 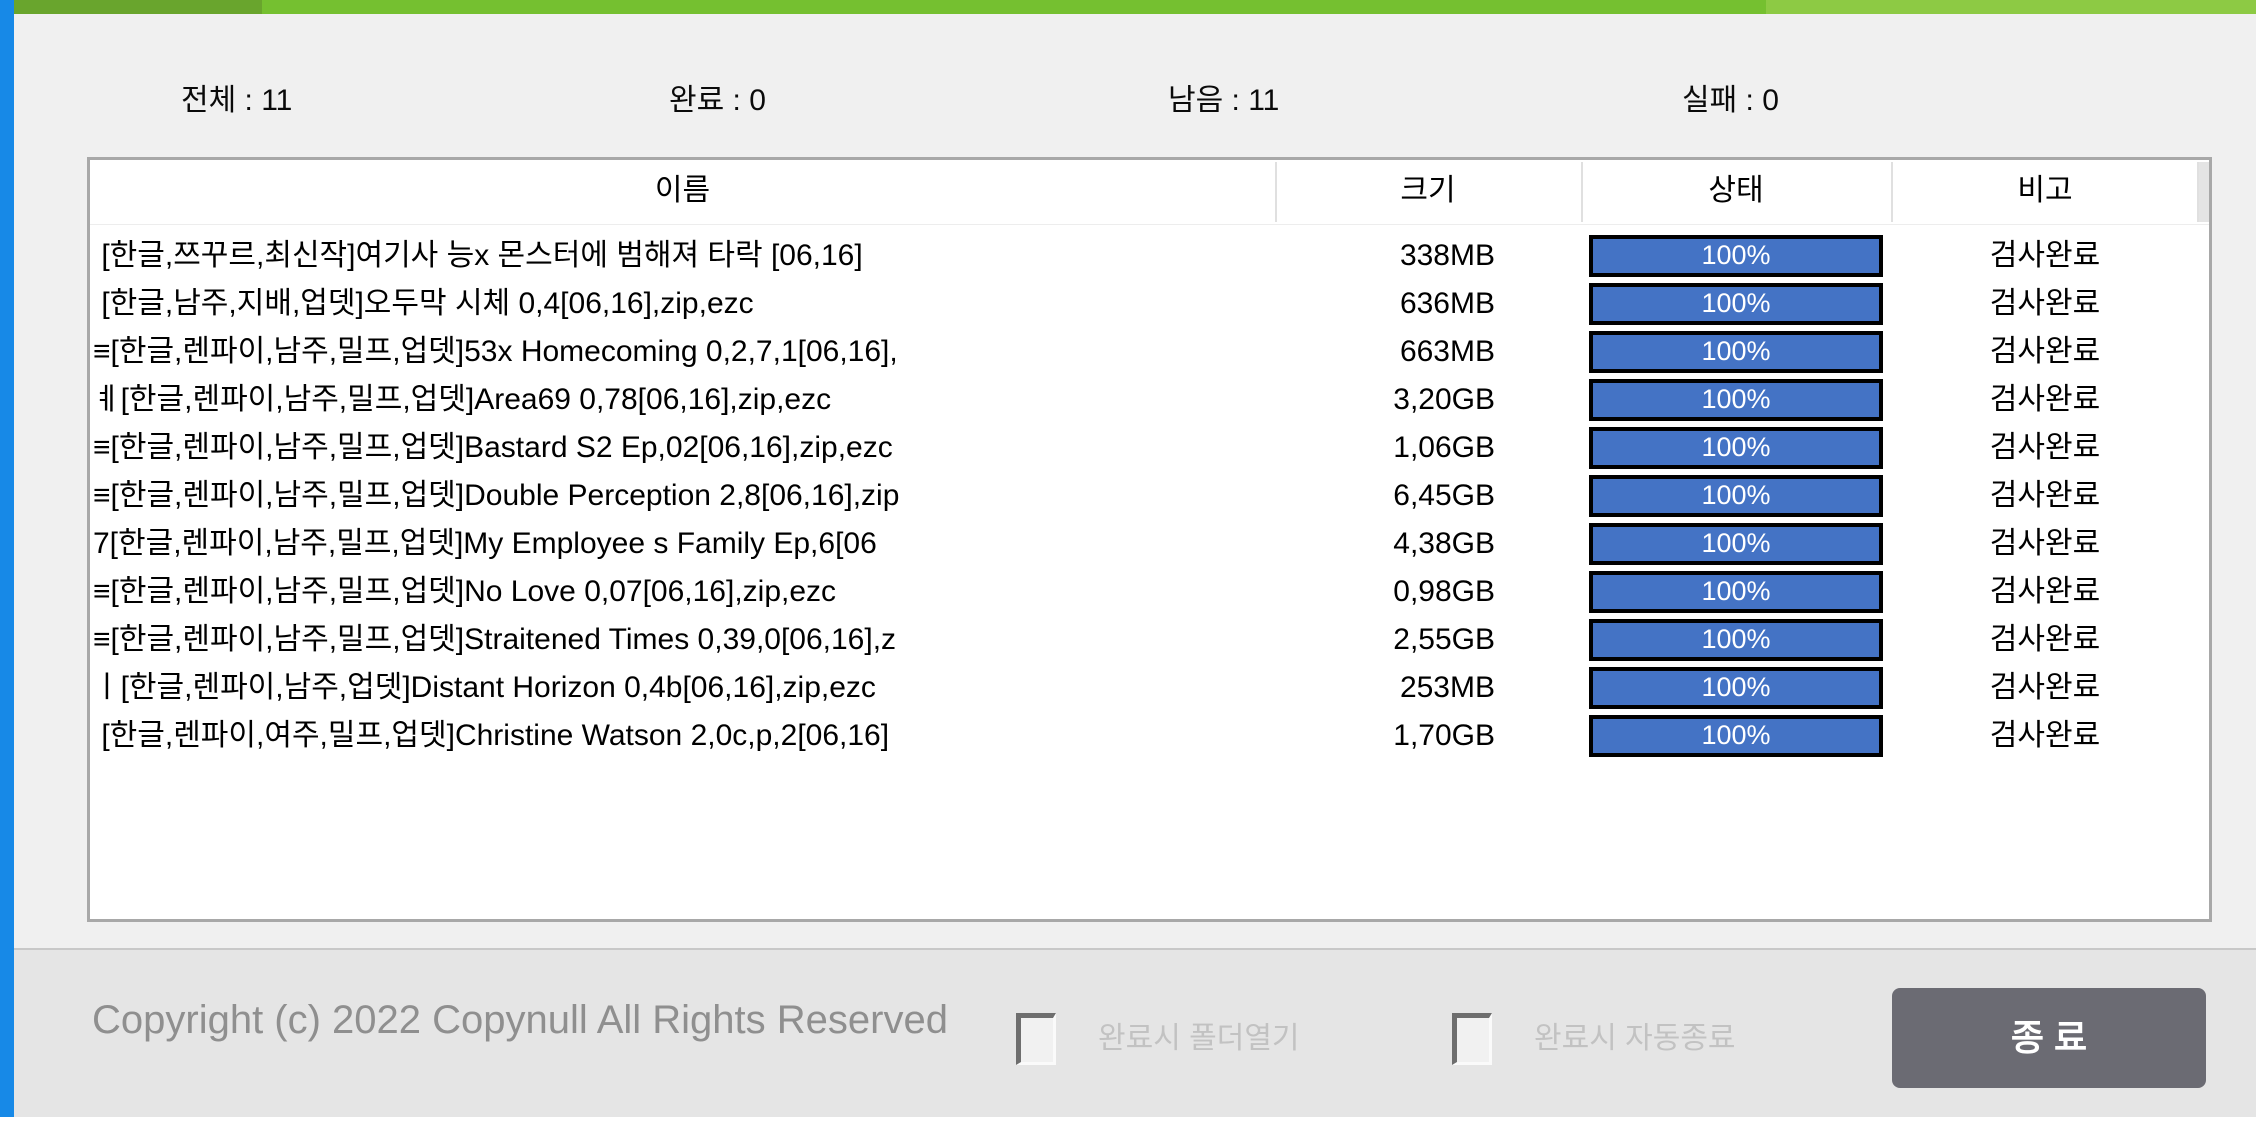 What do you see at coordinates (1444, 447) in the screenshot?
I see `file-size-cell: 1,06GB` at bounding box center [1444, 447].